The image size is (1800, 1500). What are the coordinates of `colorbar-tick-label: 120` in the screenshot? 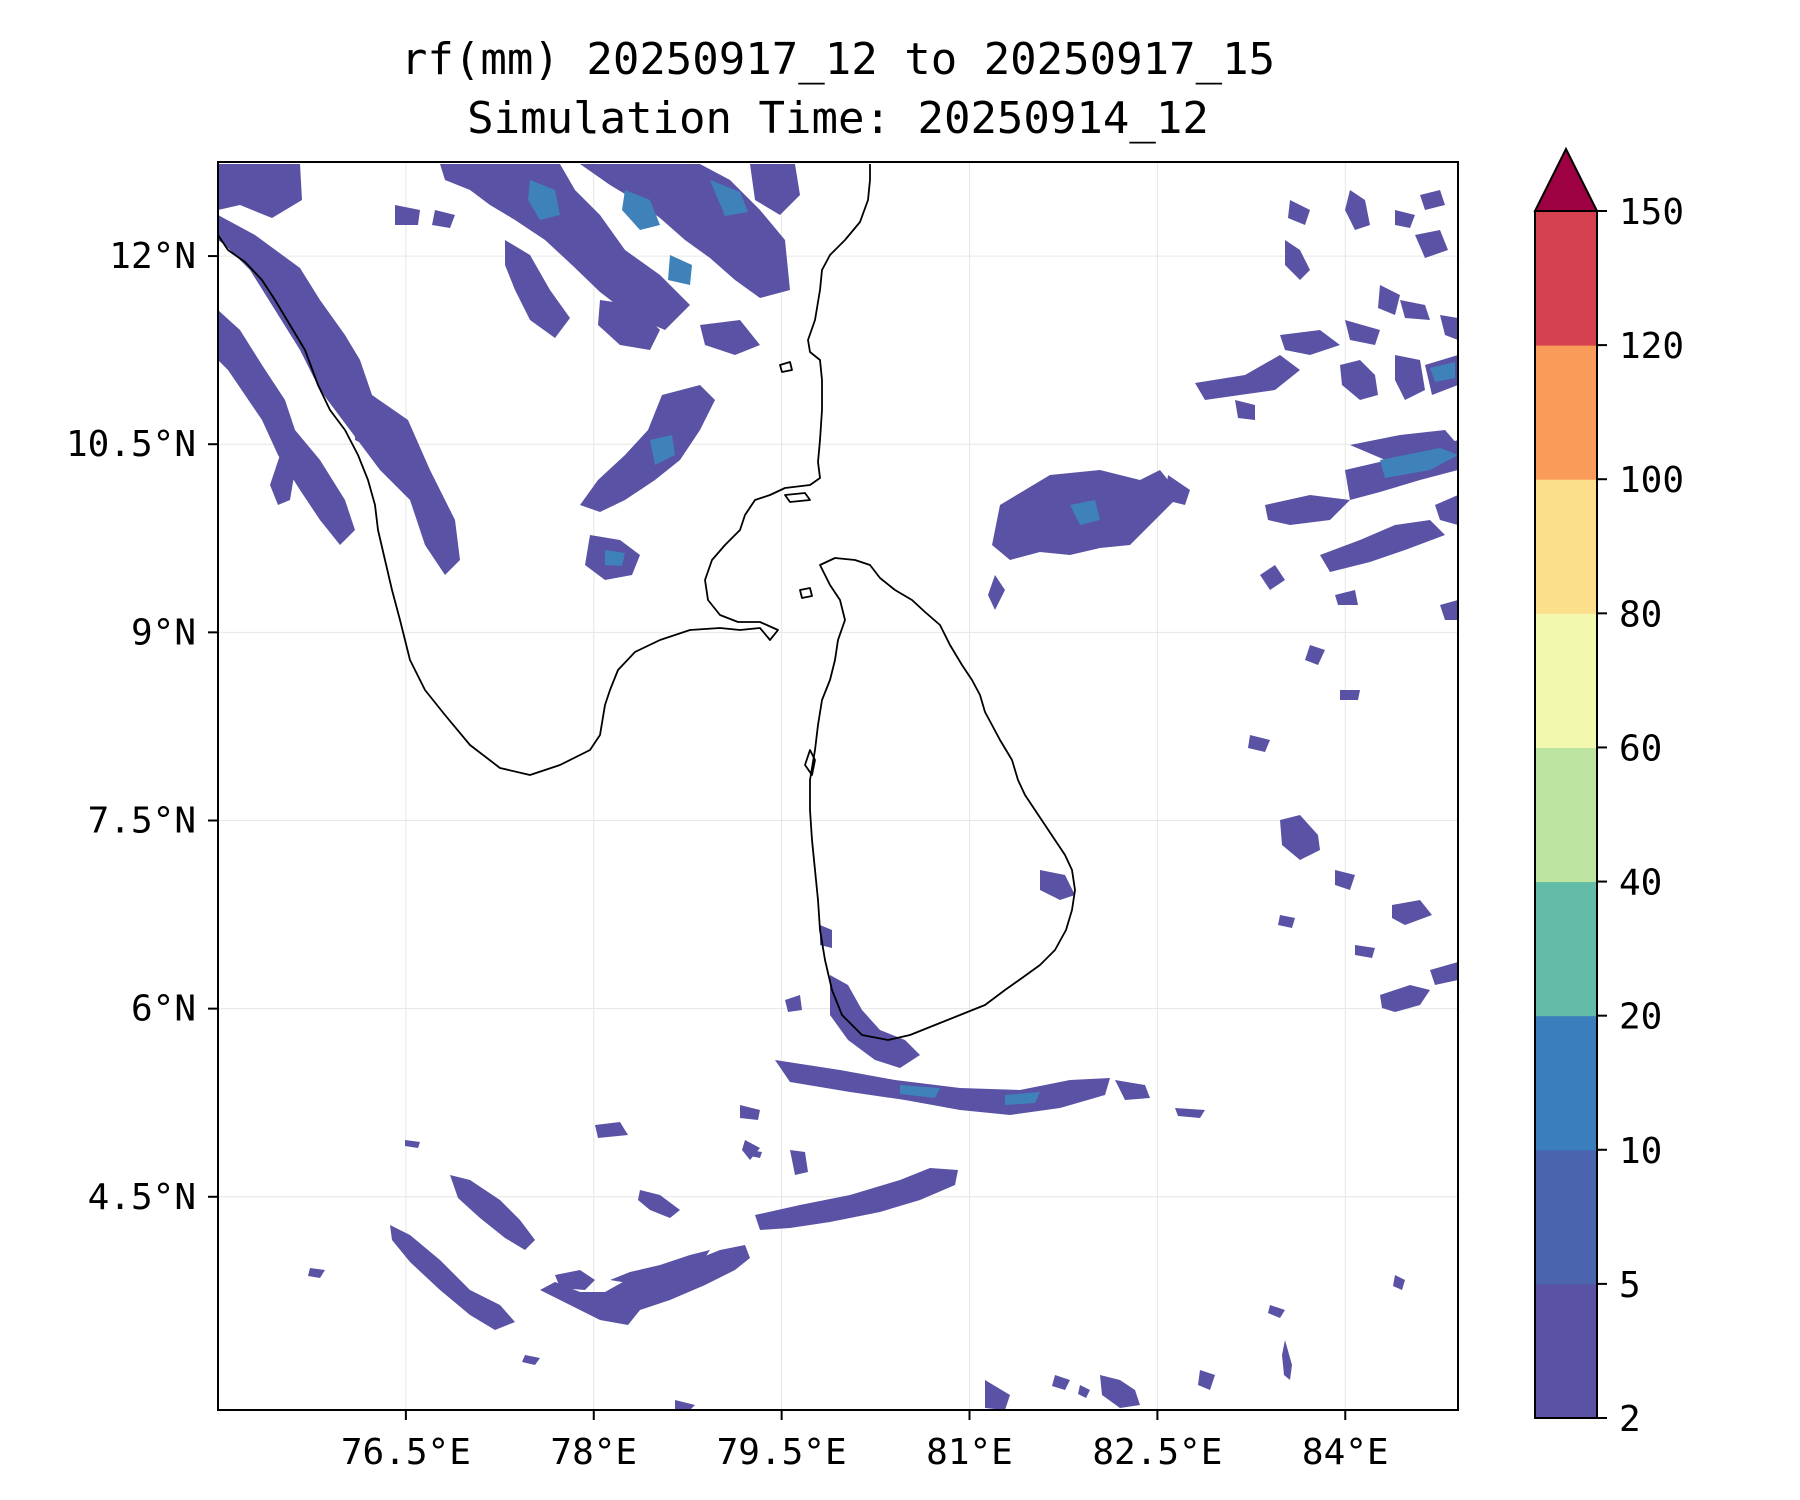 It's located at (1651, 346).